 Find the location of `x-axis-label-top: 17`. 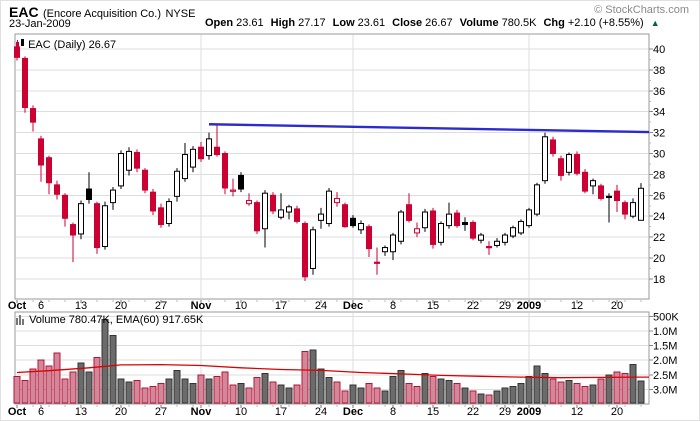

x-axis-label-top: 17 is located at coordinates (281, 306).